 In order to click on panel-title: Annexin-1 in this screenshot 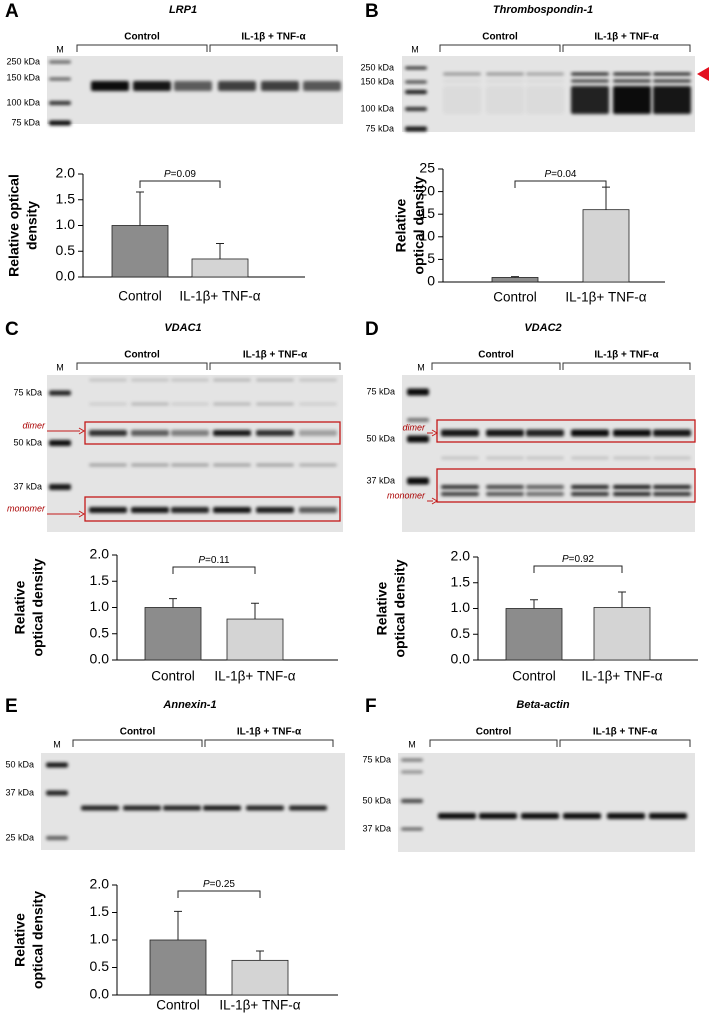, I will do `click(189, 705)`.